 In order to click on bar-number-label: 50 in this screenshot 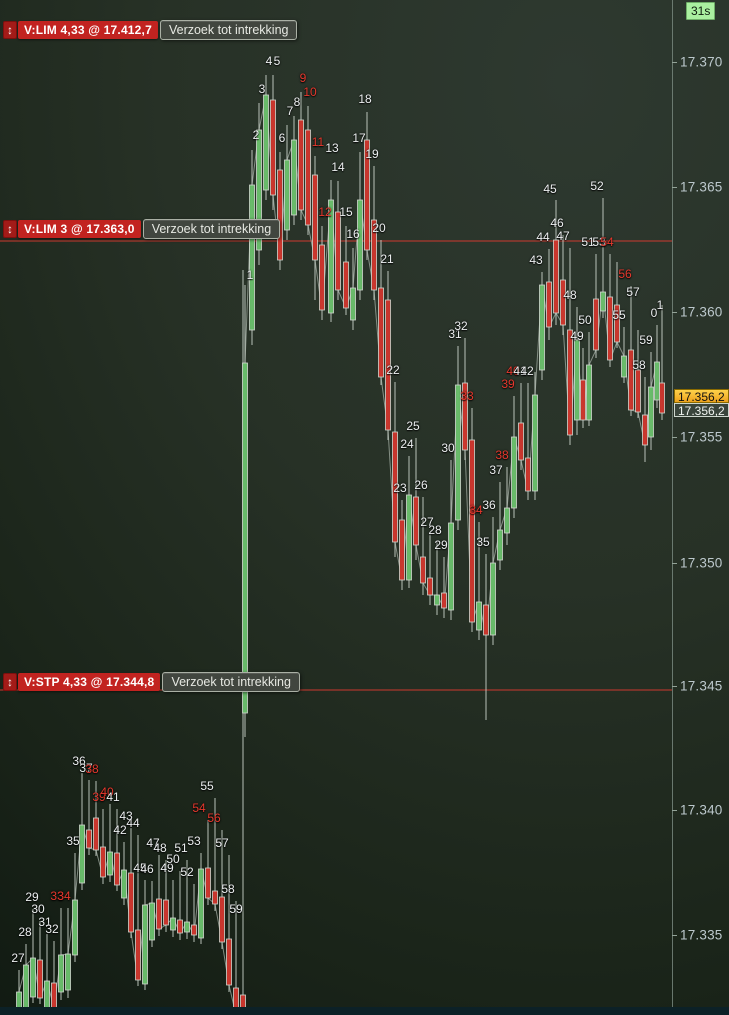, I will do `click(585, 320)`.